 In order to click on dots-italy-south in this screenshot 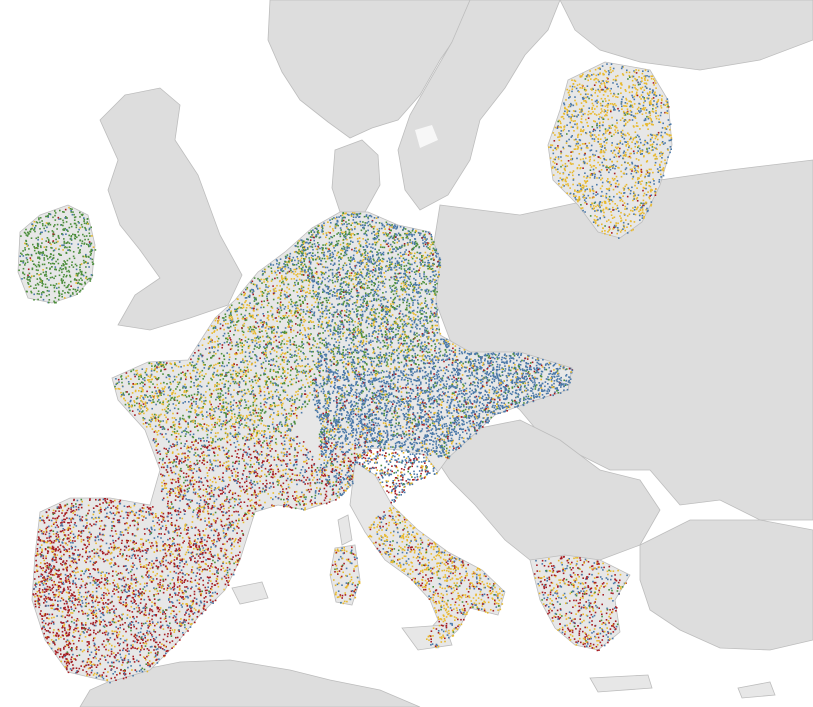, I will do `click(436, 578)`.